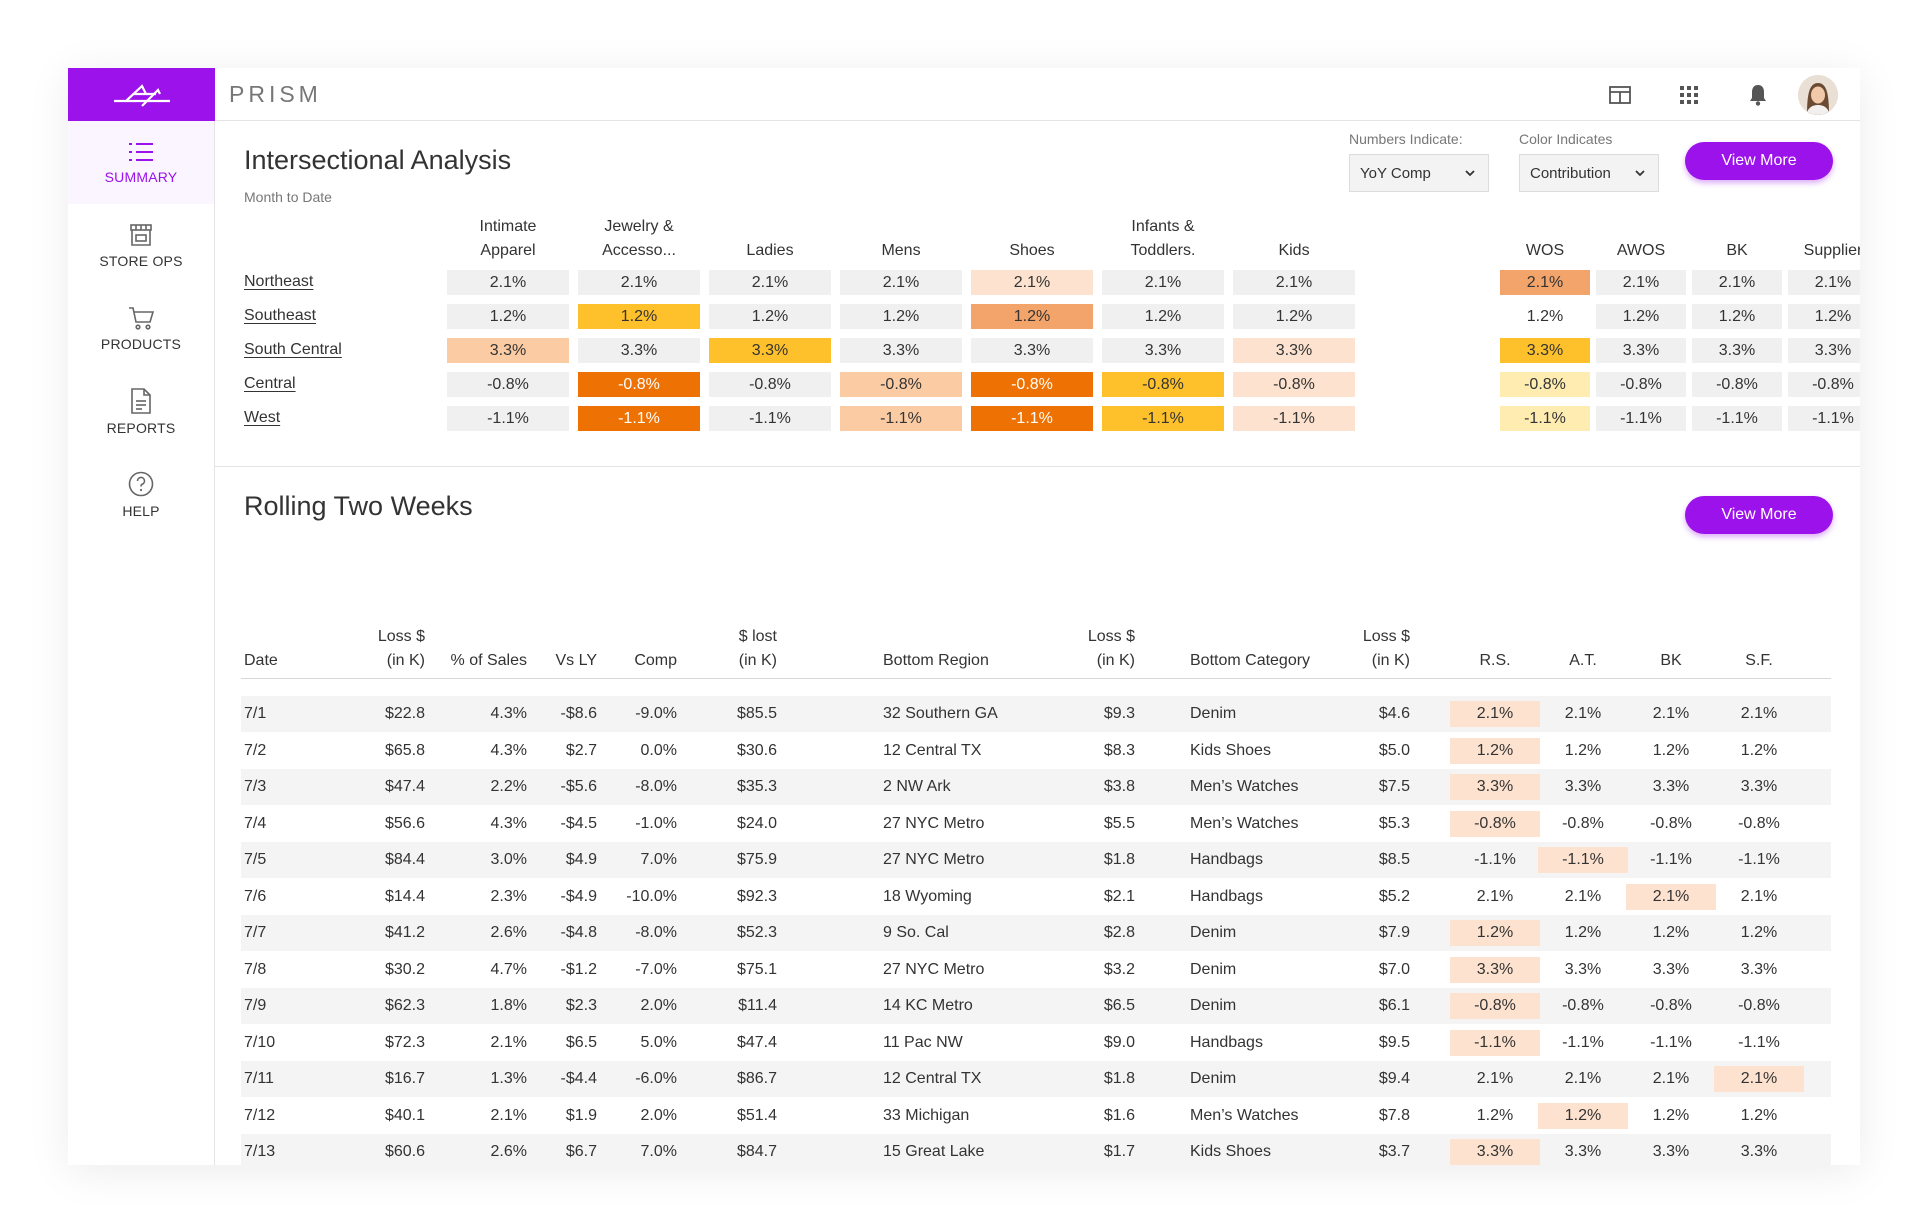 Image resolution: width=1920 pixels, height=1227 pixels. Describe the element at coordinates (756, 786) in the screenshot. I see `table-cell-lost: $35.3` at that location.